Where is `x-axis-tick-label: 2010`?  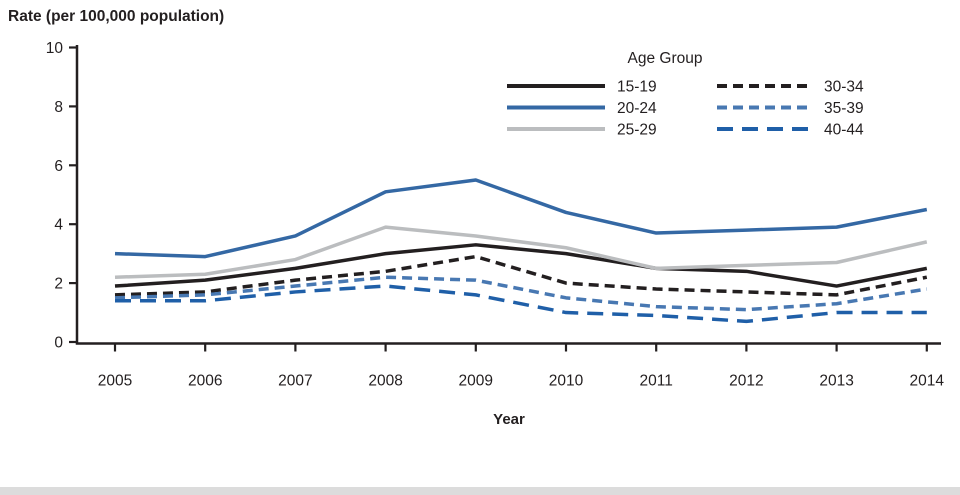
x-axis-tick-label: 2010 is located at coordinates (566, 381).